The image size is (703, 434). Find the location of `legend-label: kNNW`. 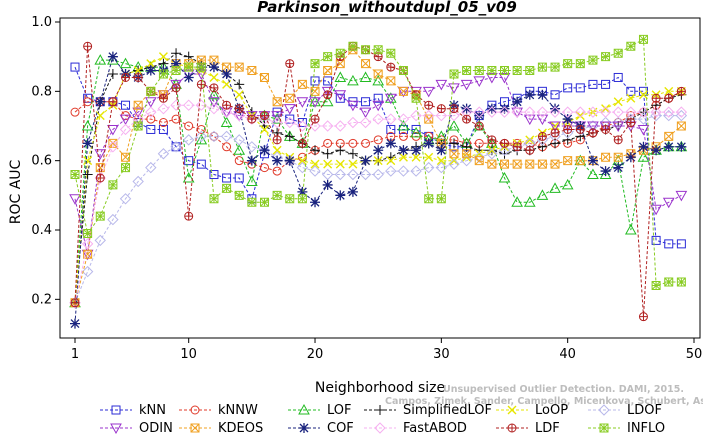

legend-label: kNNW is located at coordinates (238, 410).